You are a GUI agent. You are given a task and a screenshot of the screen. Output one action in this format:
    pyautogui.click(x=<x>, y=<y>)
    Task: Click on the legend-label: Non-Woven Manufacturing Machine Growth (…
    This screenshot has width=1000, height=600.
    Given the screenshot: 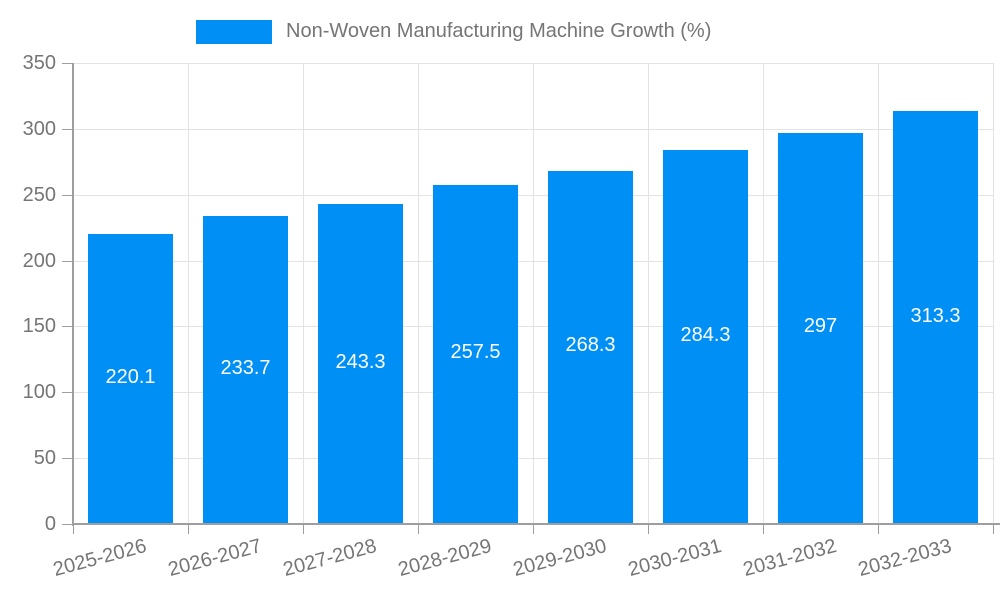 What is the action you would take?
    pyautogui.click(x=499, y=31)
    